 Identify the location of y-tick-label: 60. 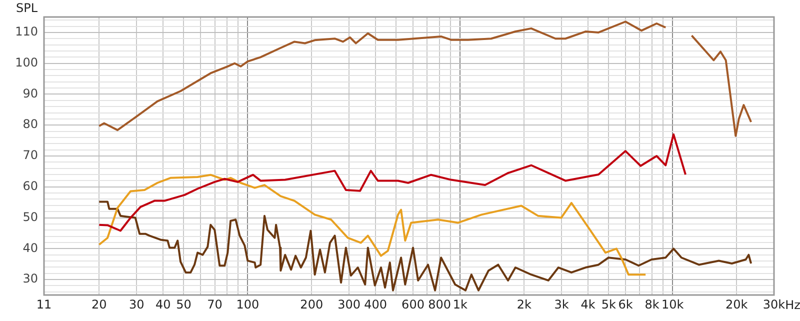
(30, 186).